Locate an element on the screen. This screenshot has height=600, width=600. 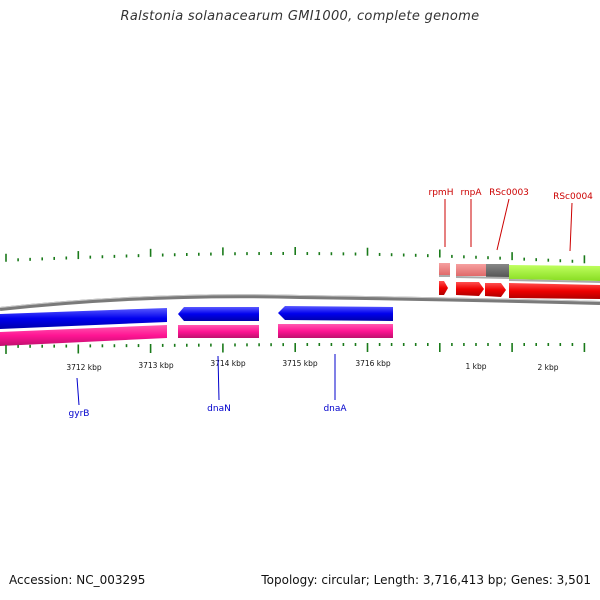
forward-cds-track is located at coordinates (519, 290).